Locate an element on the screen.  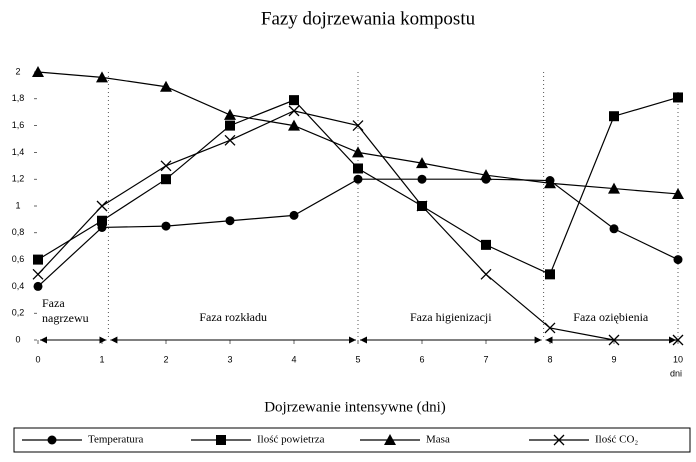
phase-label-box: Faza rozkładu is located at coordinates (233, 317).